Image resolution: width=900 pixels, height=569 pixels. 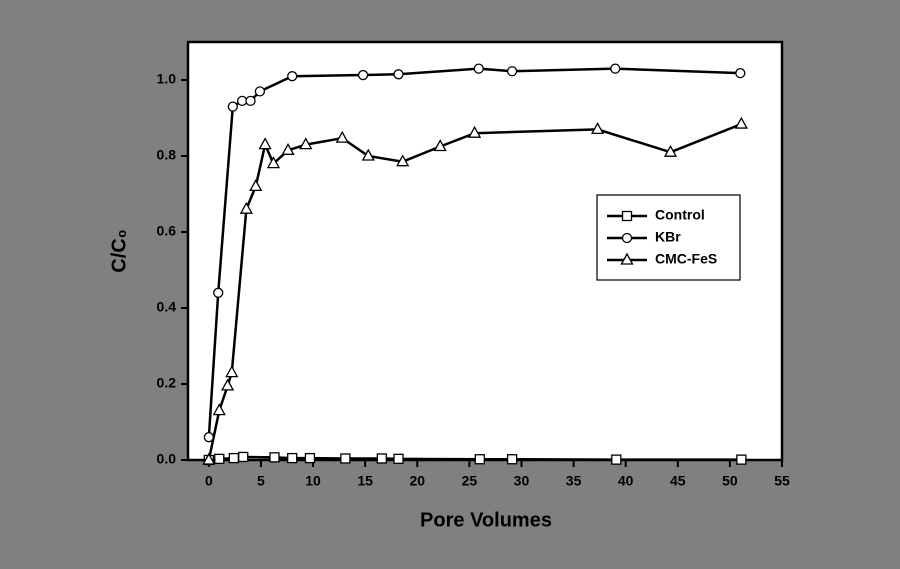 What do you see at coordinates (486, 520) in the screenshot?
I see `x-axis-label: Pore Volumes` at bounding box center [486, 520].